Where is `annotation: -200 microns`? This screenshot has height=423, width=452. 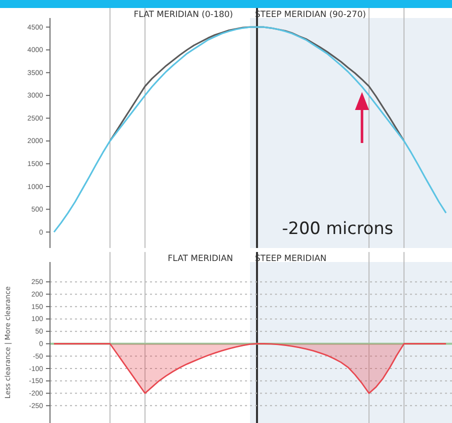 annotation: -200 microns is located at coordinates (338, 229).